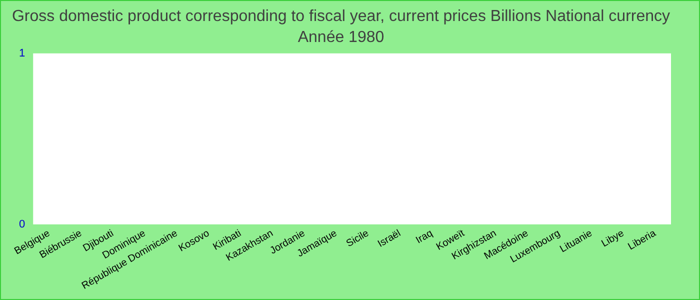  I want to click on y-tick-label: 1, so click(22, 53).